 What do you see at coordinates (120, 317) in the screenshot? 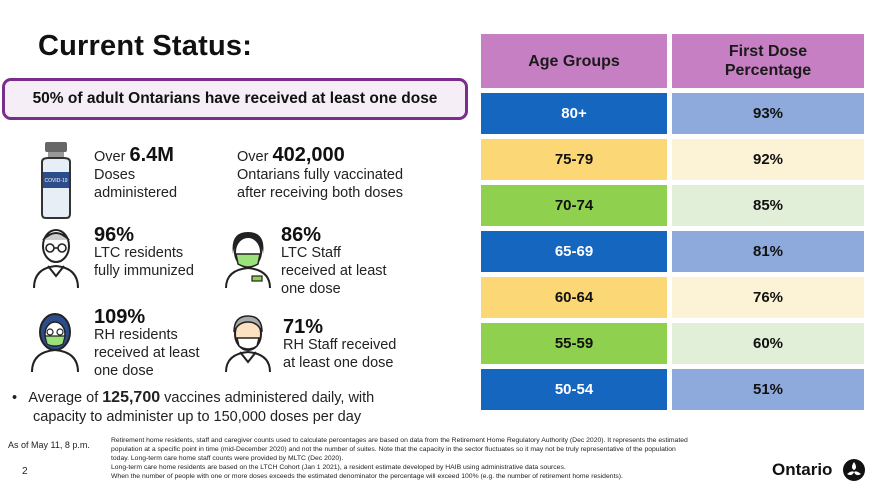
I see `rh-residents-value: 109%` at bounding box center [120, 317].